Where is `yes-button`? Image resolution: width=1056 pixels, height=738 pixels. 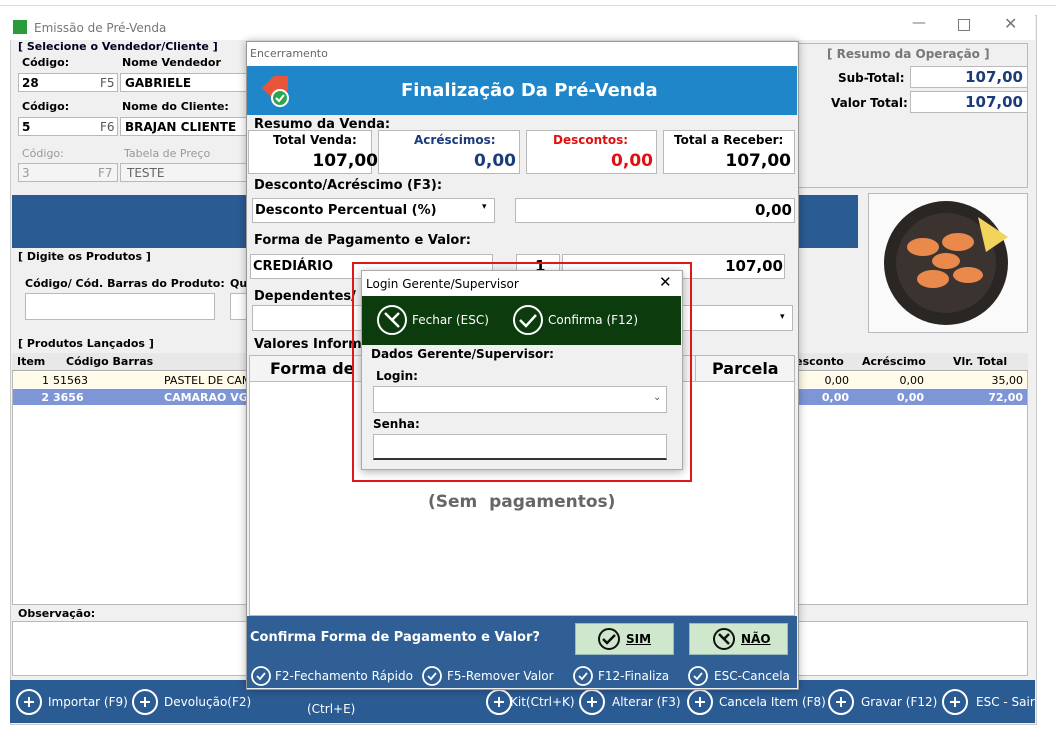
yes-button is located at coordinates (624, 639).